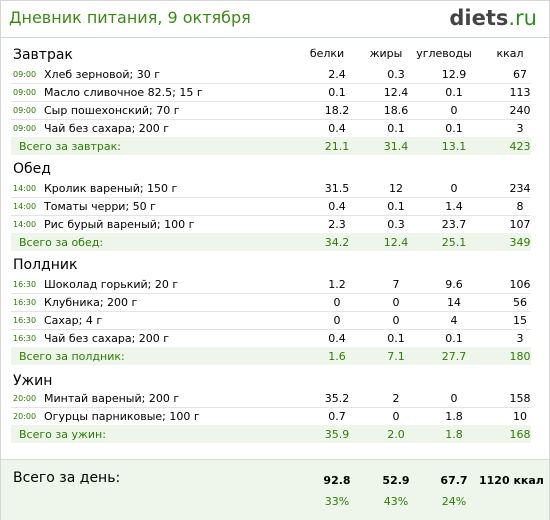 This screenshot has width=550, height=520. I want to click on total-carbs: 25.1, so click(454, 242).